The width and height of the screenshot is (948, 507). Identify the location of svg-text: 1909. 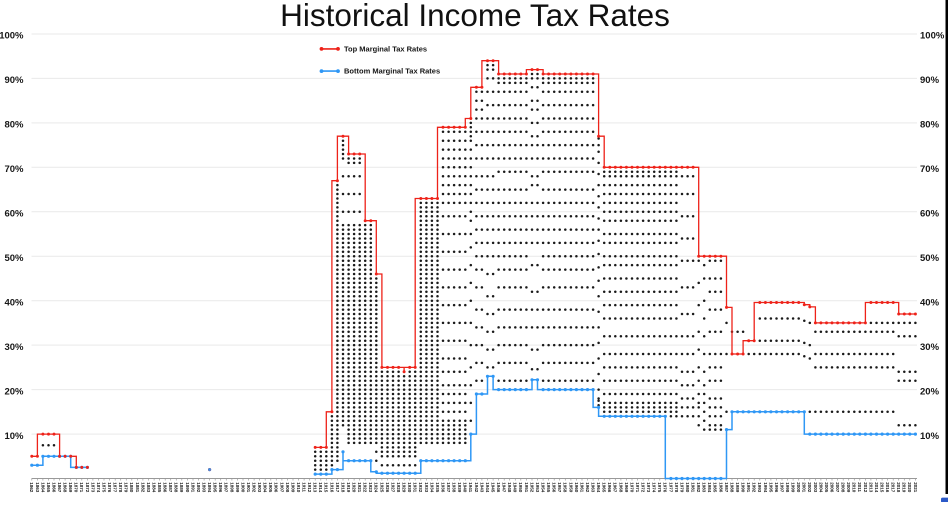
(292, 487).